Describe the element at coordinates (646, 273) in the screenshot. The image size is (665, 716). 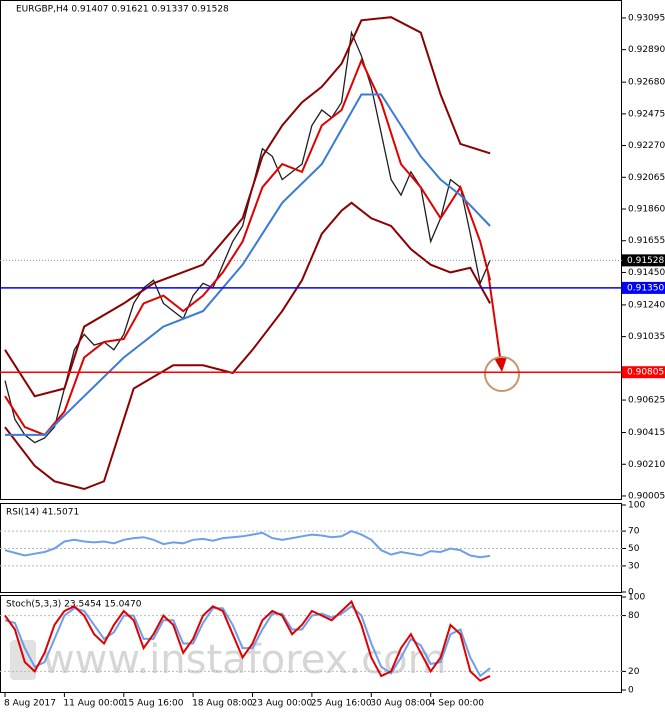
I see `y-tick-label: 0.91450` at that location.